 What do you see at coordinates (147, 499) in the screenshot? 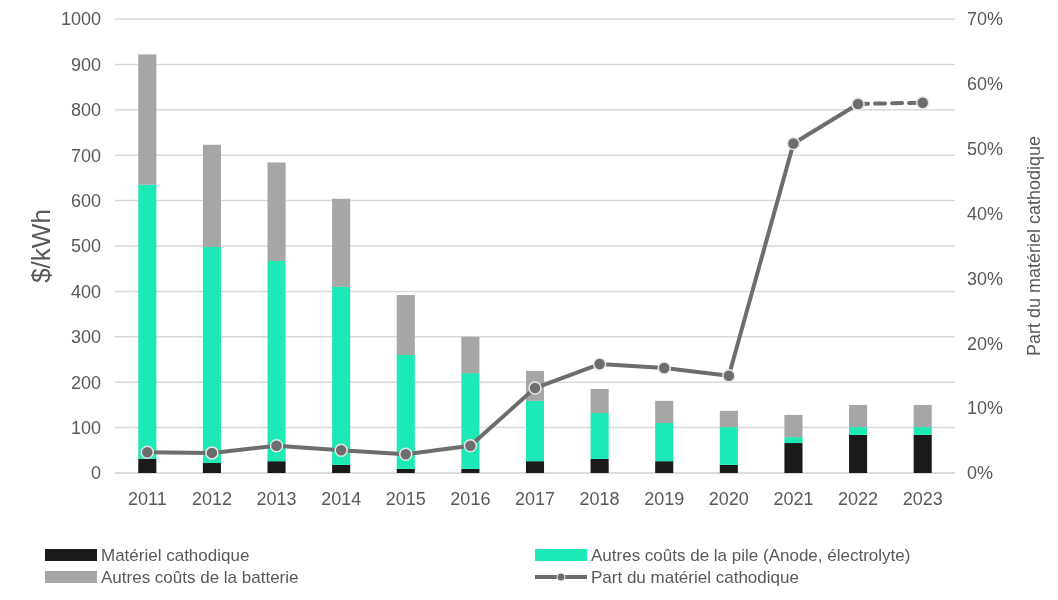
I see `x-tick-label: 2011` at bounding box center [147, 499].